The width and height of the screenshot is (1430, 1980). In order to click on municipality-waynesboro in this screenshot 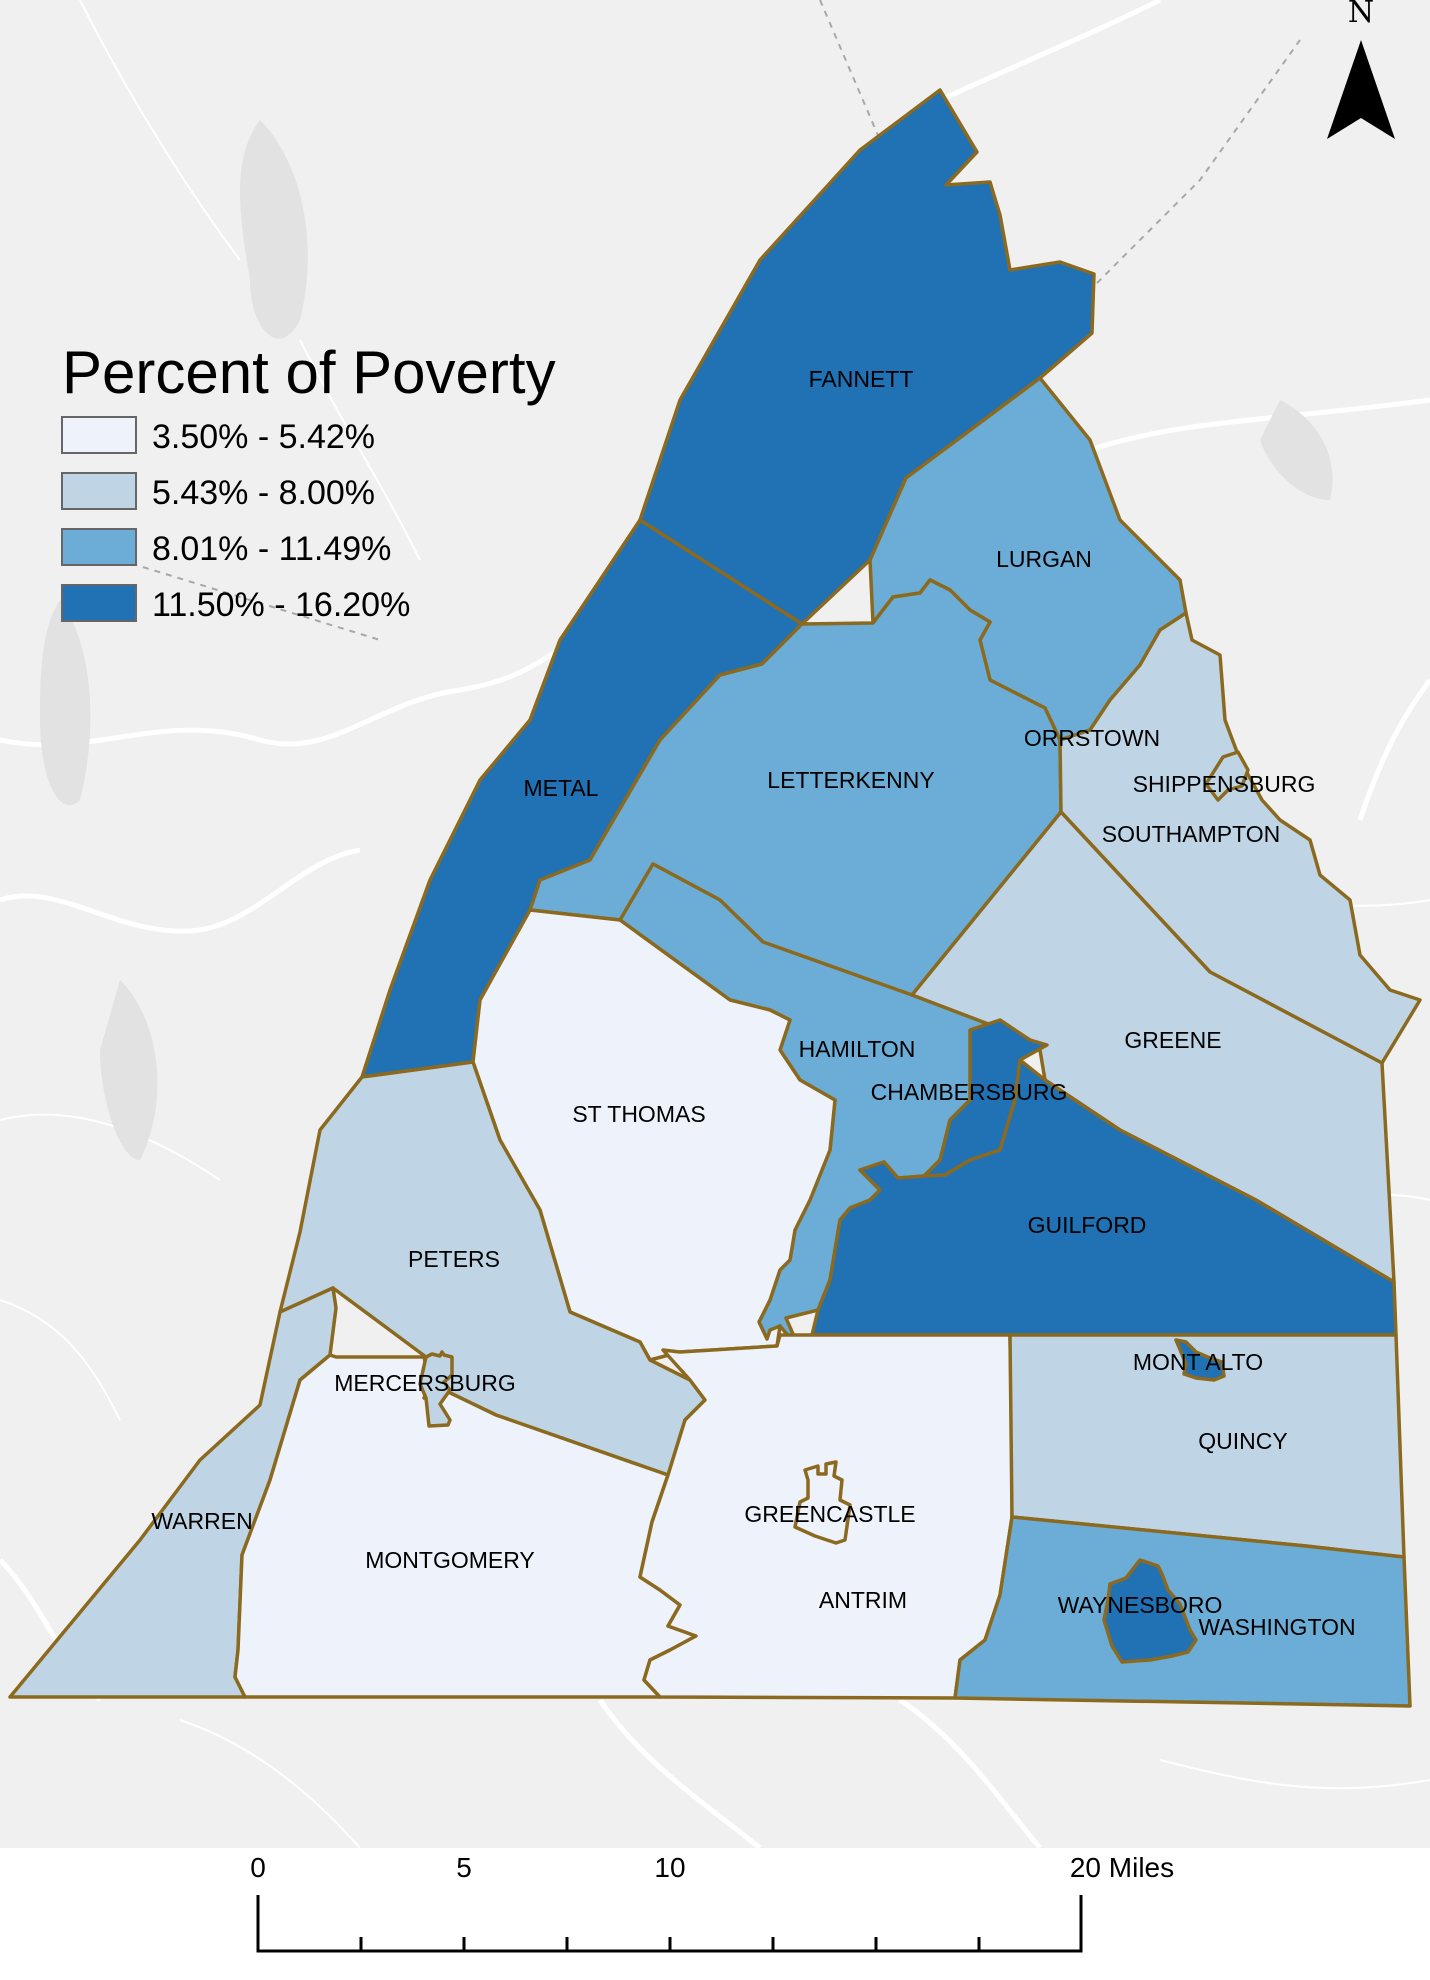, I will do `click(1150, 1611)`.